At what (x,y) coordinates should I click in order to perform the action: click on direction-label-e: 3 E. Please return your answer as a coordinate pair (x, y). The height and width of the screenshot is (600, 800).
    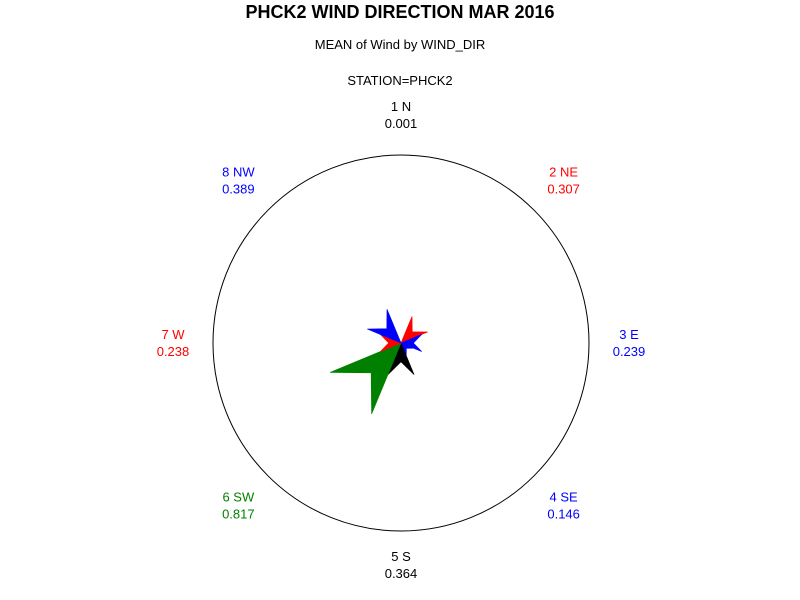
    Looking at the image, I should click on (629, 334).